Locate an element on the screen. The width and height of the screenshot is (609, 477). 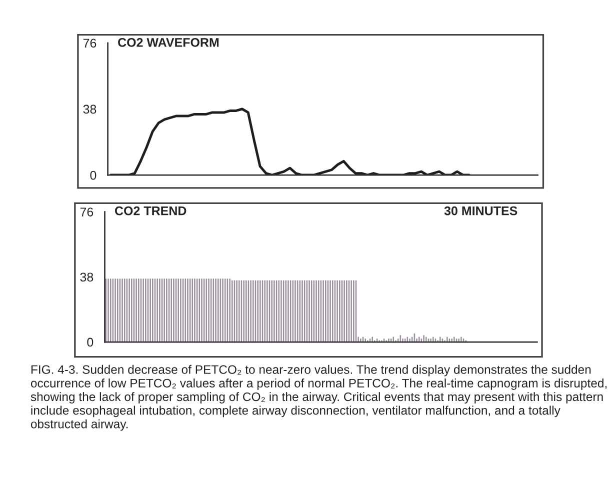
chart-title: CO2 WAVEFORM is located at coordinates (168, 42).